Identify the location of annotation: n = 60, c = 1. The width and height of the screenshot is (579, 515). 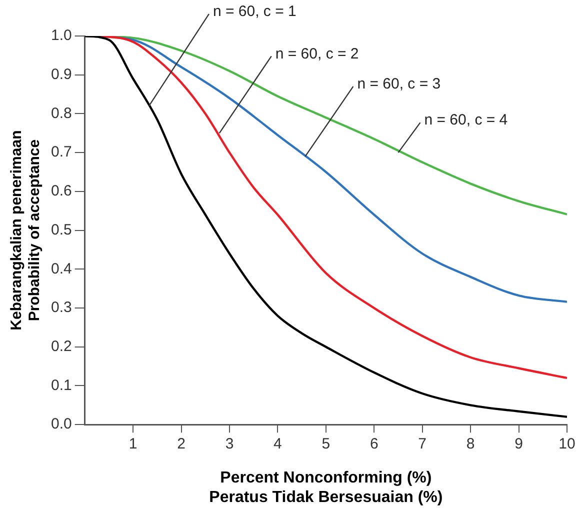
(254, 11).